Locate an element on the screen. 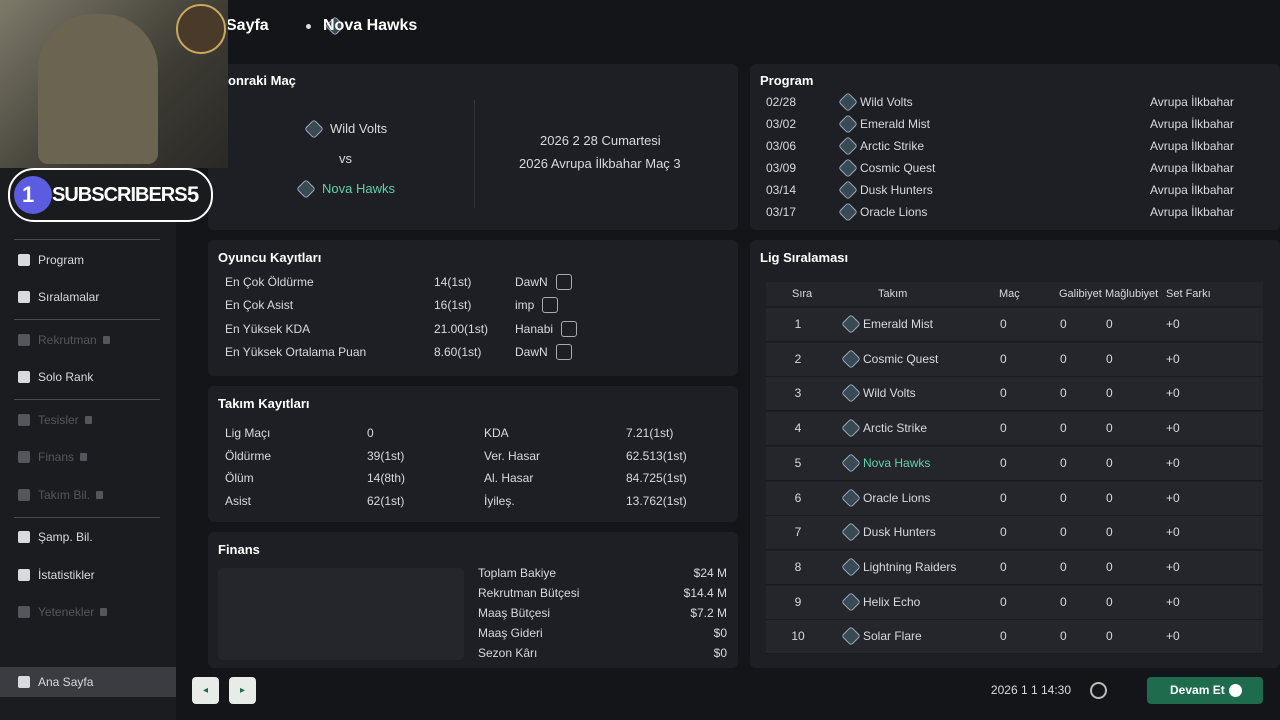  finance-label: Toplam Bakiye is located at coordinates (517, 573).